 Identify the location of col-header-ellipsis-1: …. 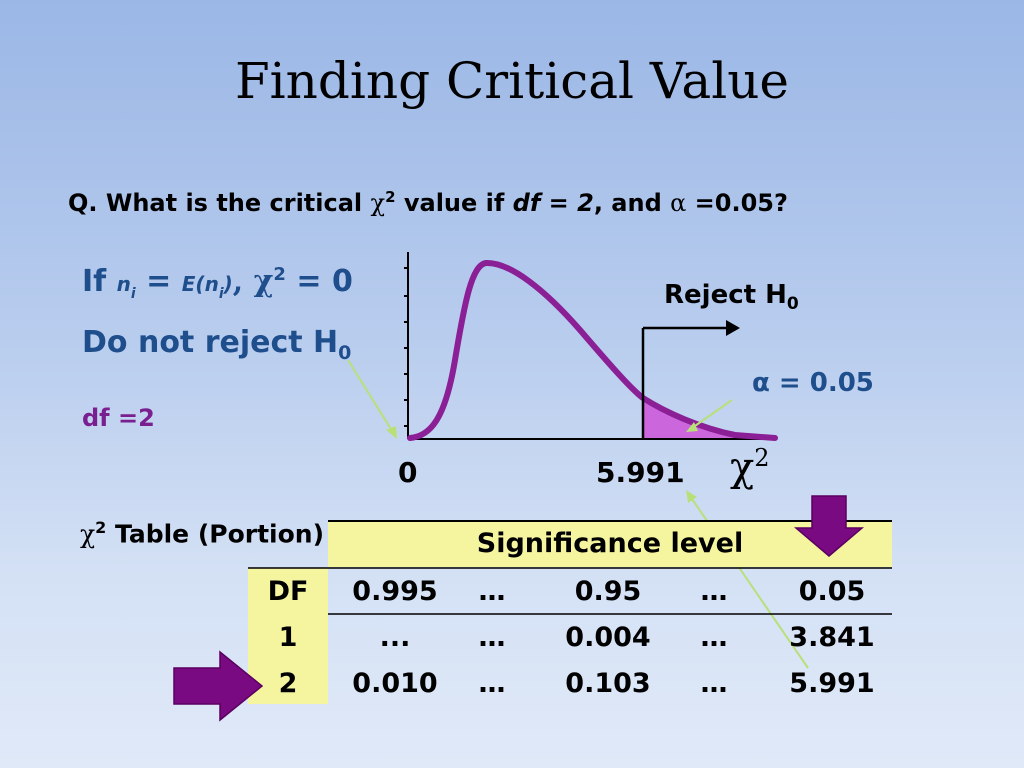
(492, 591).